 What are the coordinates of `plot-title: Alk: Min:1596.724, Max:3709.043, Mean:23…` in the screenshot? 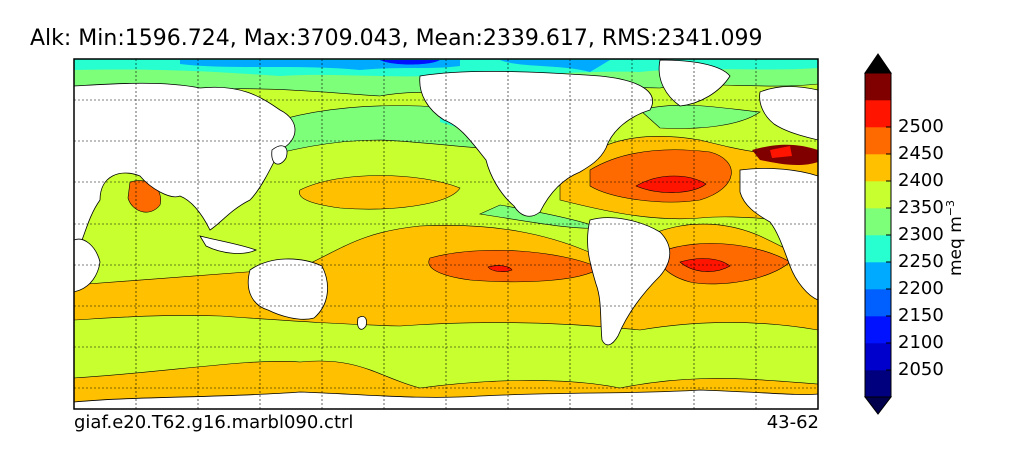 It's located at (396, 38).